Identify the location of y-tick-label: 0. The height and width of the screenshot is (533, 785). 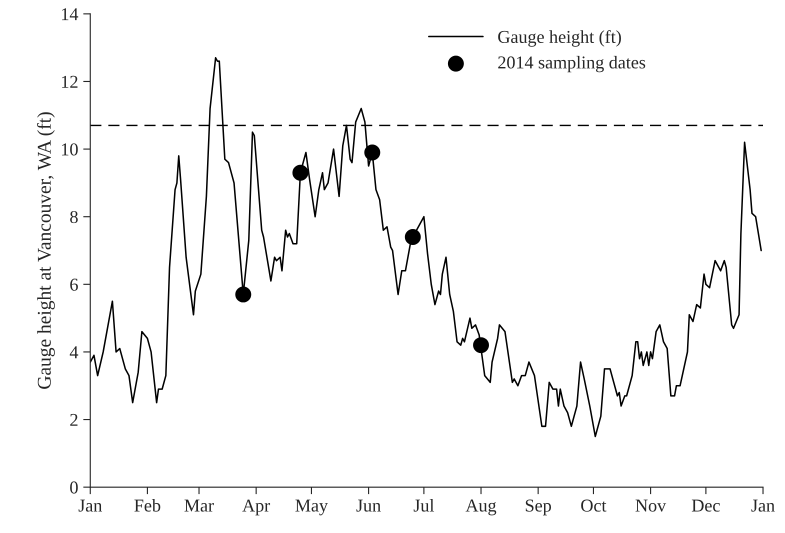
(74, 487).